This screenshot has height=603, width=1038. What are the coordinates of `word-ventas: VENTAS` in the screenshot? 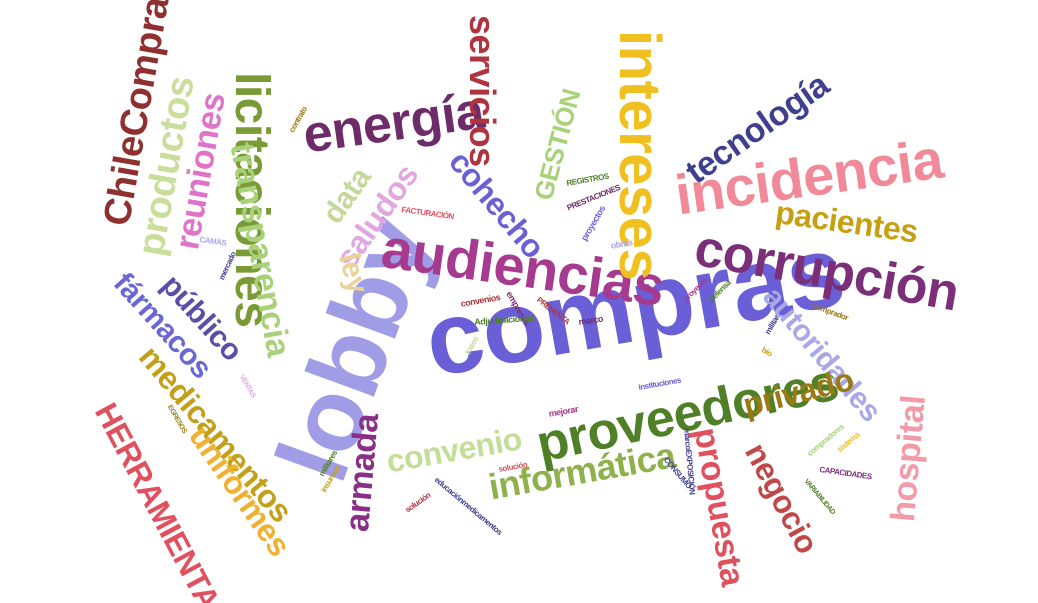 It's located at (247, 387).